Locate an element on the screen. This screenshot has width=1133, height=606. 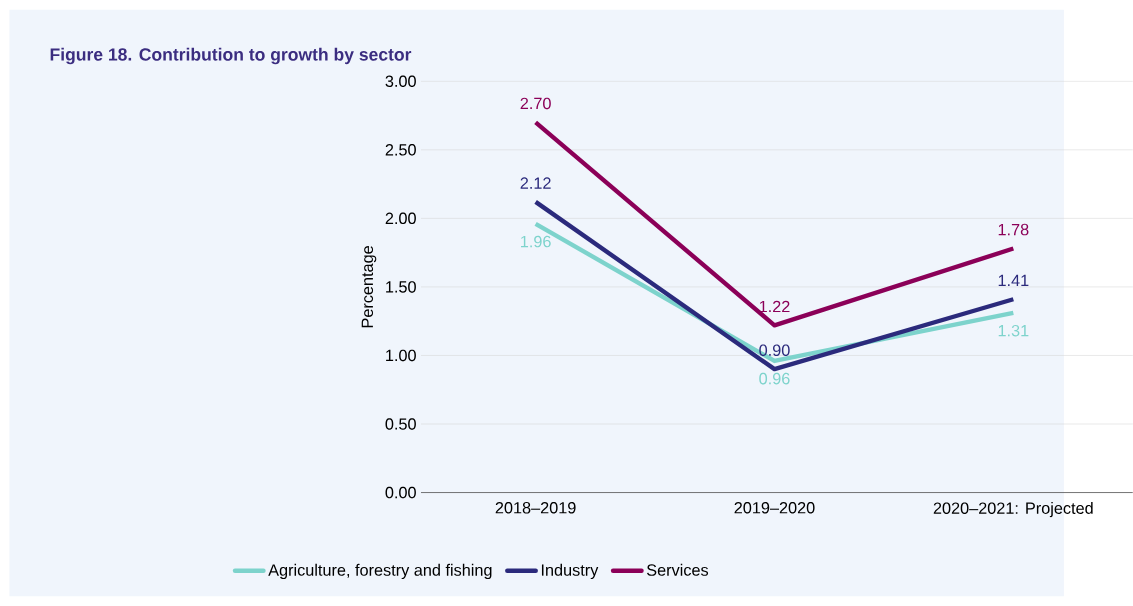
y-tick-label: 1.00 is located at coordinates (401, 355).